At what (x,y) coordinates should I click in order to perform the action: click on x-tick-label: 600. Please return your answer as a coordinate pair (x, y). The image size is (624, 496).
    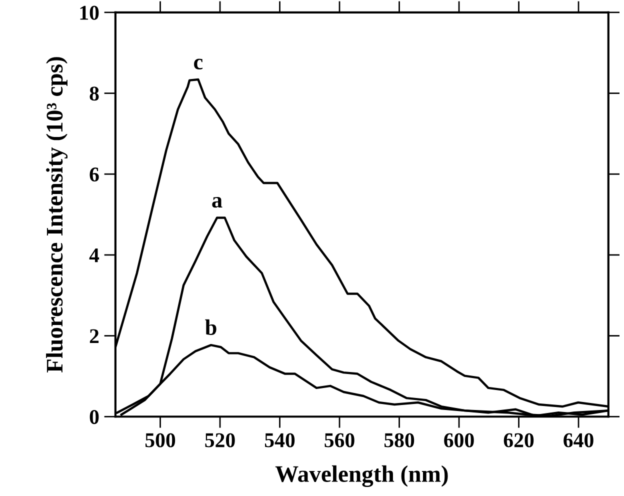
    Looking at the image, I should click on (459, 440).